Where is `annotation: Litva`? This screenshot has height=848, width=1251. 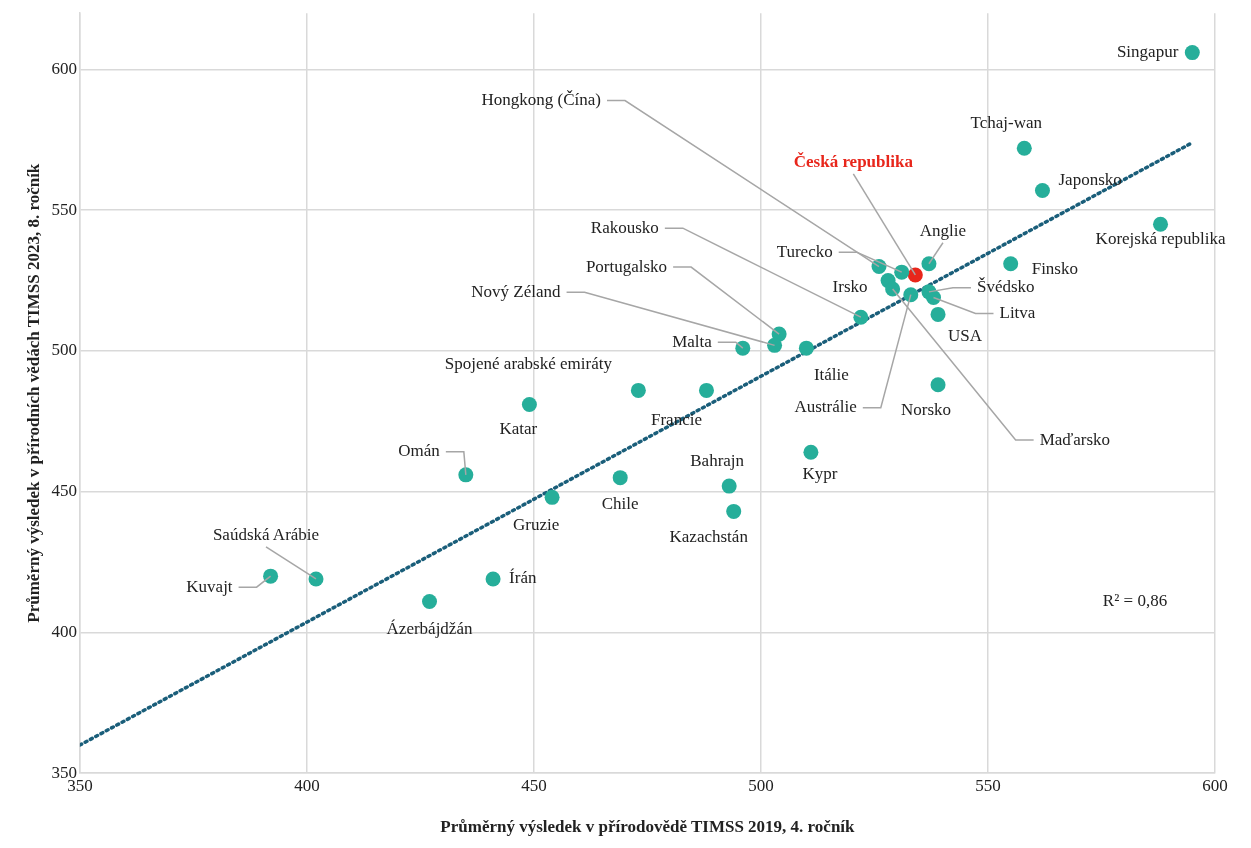 annotation: Litva is located at coordinates (1017, 312).